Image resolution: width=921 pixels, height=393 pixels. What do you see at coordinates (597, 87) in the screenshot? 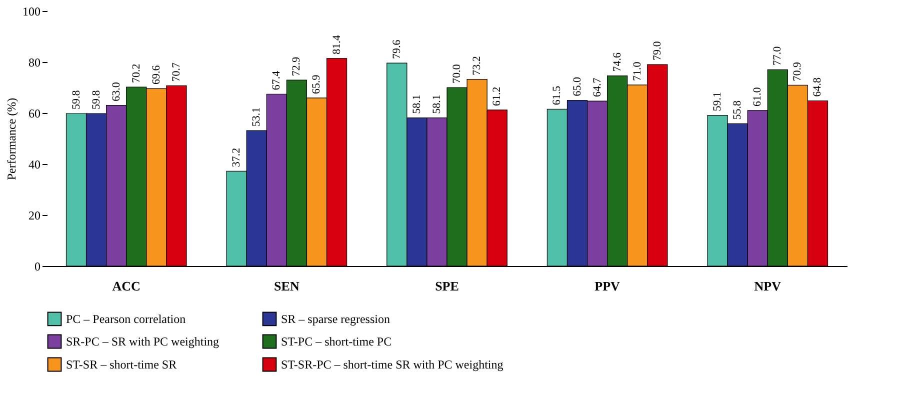
I see `data-label: 64.7` at bounding box center [597, 87].